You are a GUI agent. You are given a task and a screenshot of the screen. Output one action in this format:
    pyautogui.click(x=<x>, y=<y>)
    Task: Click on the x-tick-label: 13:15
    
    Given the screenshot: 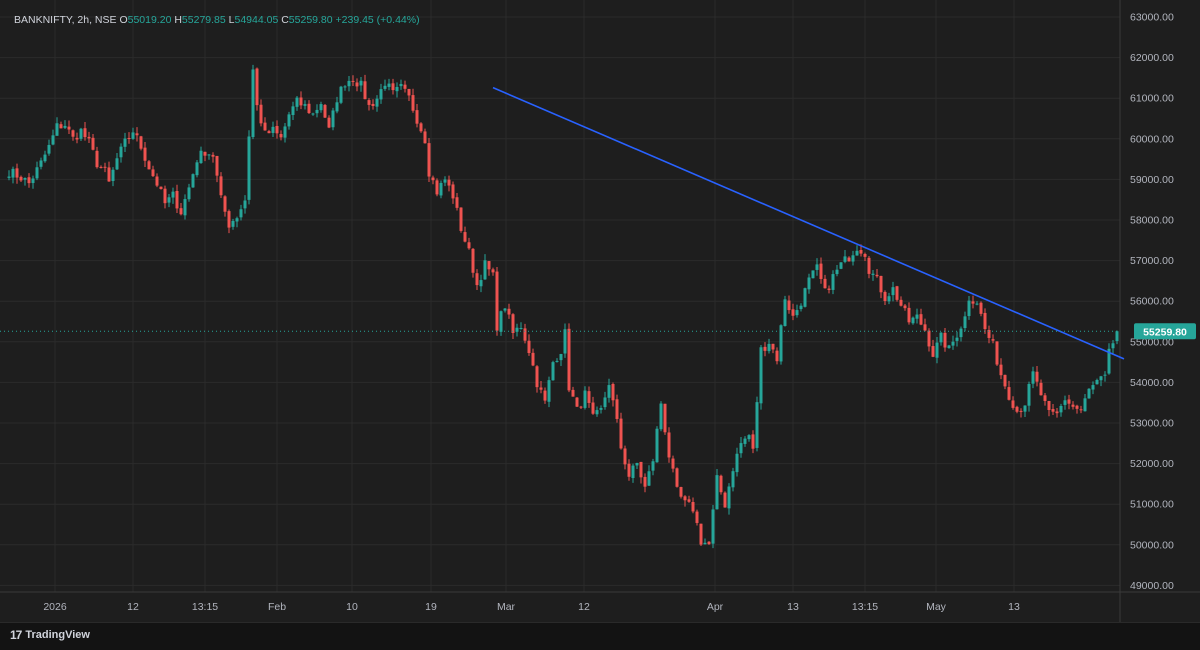 What is the action you would take?
    pyautogui.click(x=865, y=607)
    